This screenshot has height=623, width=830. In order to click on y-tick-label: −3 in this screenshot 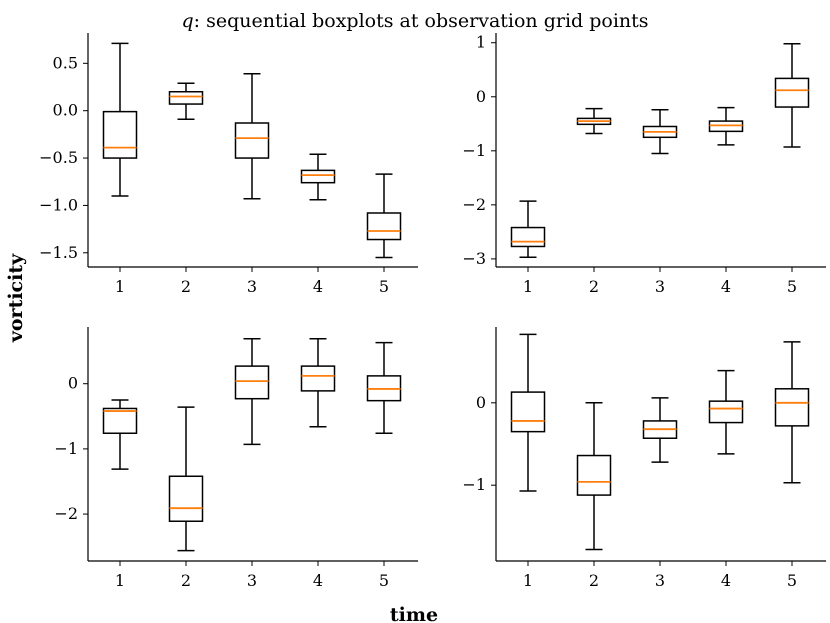, I will do `click(474, 258)`.